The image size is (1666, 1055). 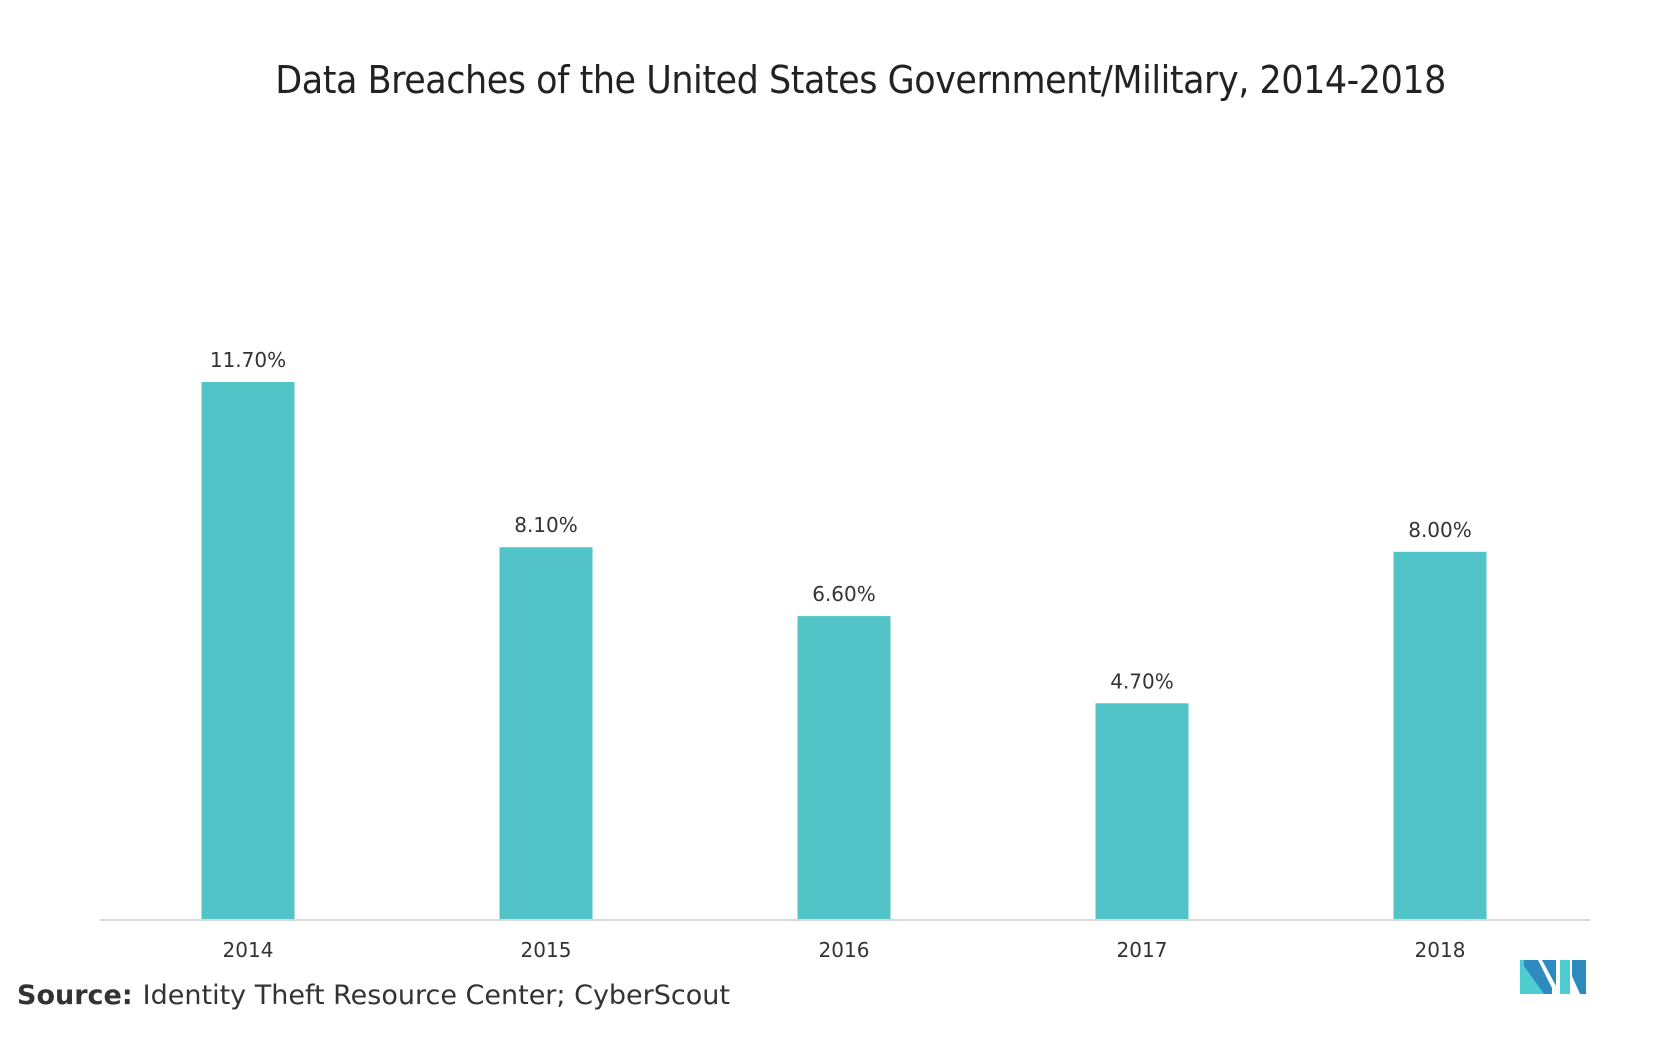 What do you see at coordinates (248, 950) in the screenshot?
I see `x-tick-label-2014: 2014` at bounding box center [248, 950].